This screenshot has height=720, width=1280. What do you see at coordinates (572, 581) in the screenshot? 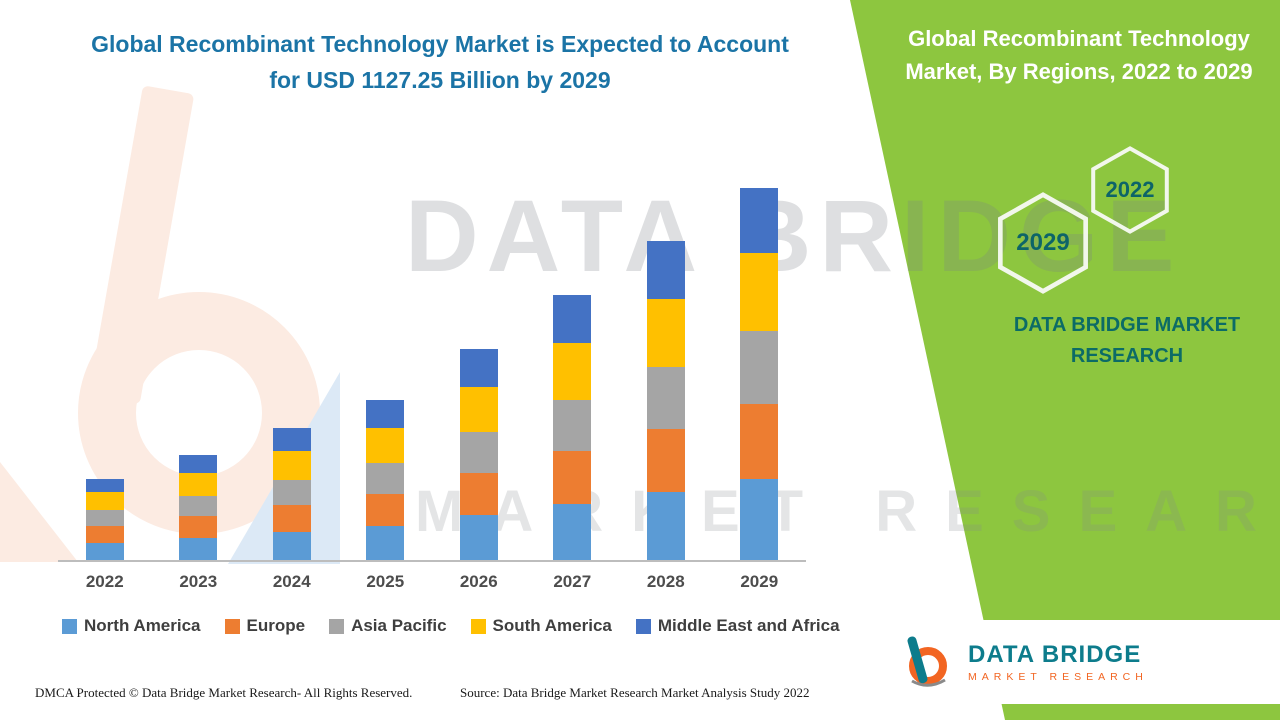
I see `x-axis-label: 2027` at bounding box center [572, 581].